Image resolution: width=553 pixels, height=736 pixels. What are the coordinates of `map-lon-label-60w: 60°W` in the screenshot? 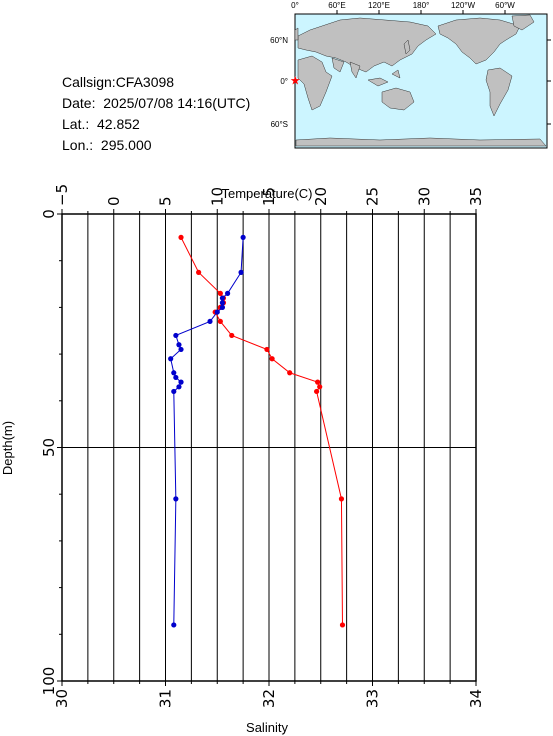 It's located at (505, 5).